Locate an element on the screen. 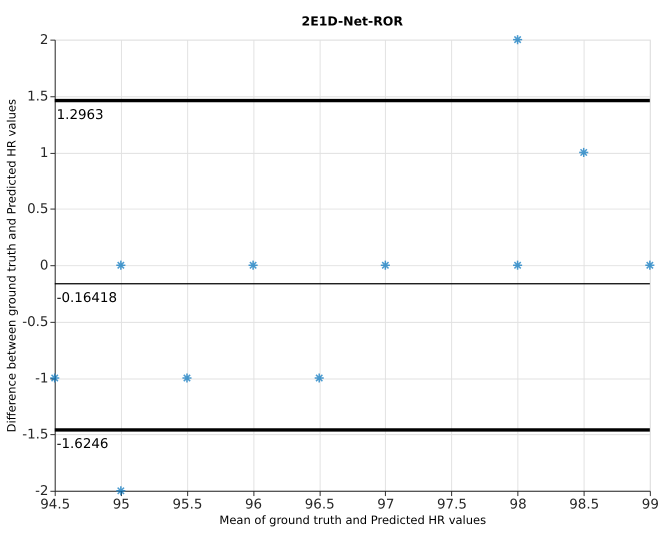 Image resolution: width=670 pixels, height=549 pixels. ref-line-label: -0.16418 is located at coordinates (86, 298).